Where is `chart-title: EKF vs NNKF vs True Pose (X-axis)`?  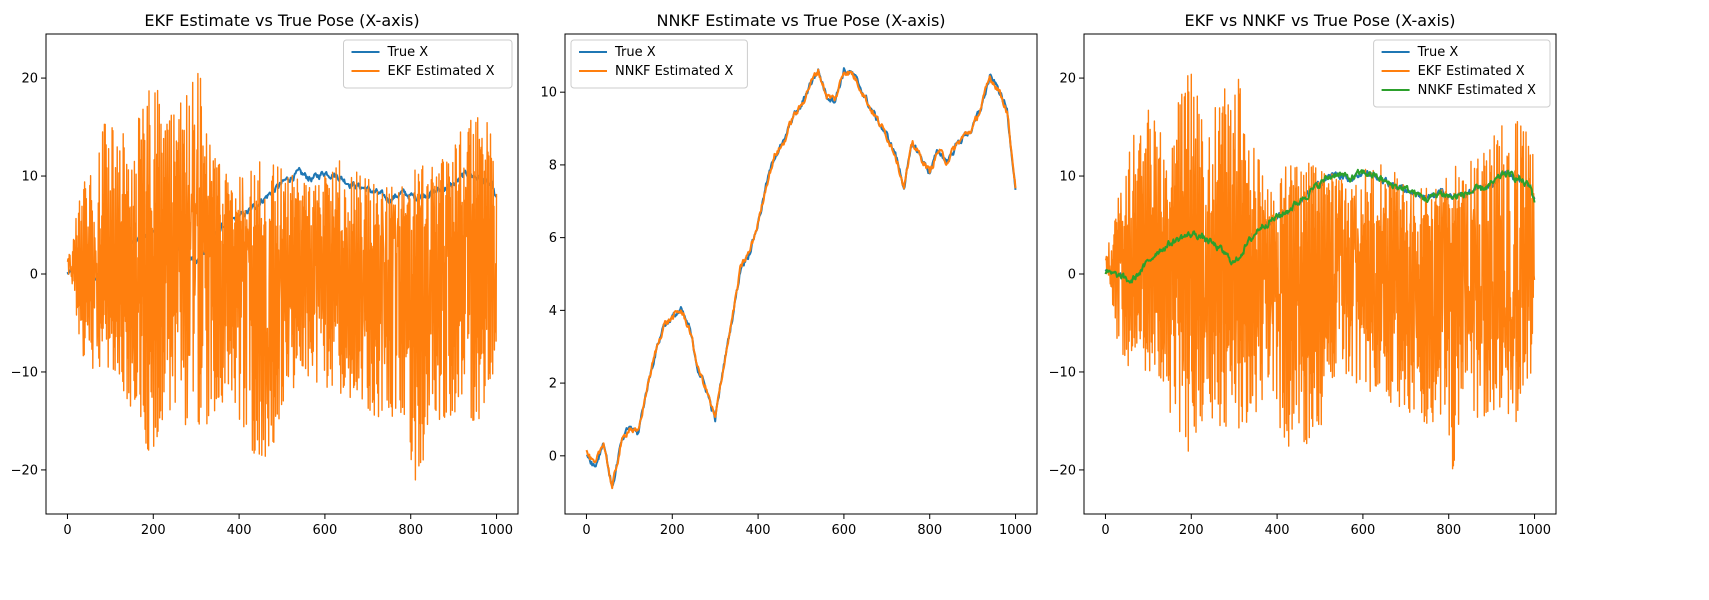 chart-title: EKF vs NNKF vs True Pose (X-axis) is located at coordinates (1319, 20).